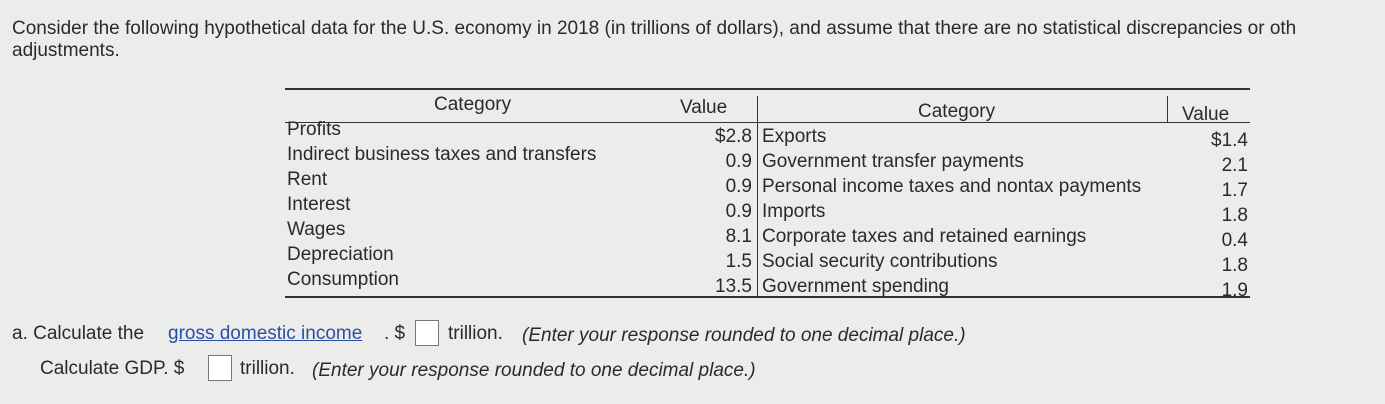 Image resolution: width=1385 pixels, height=404 pixels. What do you see at coordinates (78, 333) in the screenshot?
I see `question-text: a. Calculate the` at bounding box center [78, 333].